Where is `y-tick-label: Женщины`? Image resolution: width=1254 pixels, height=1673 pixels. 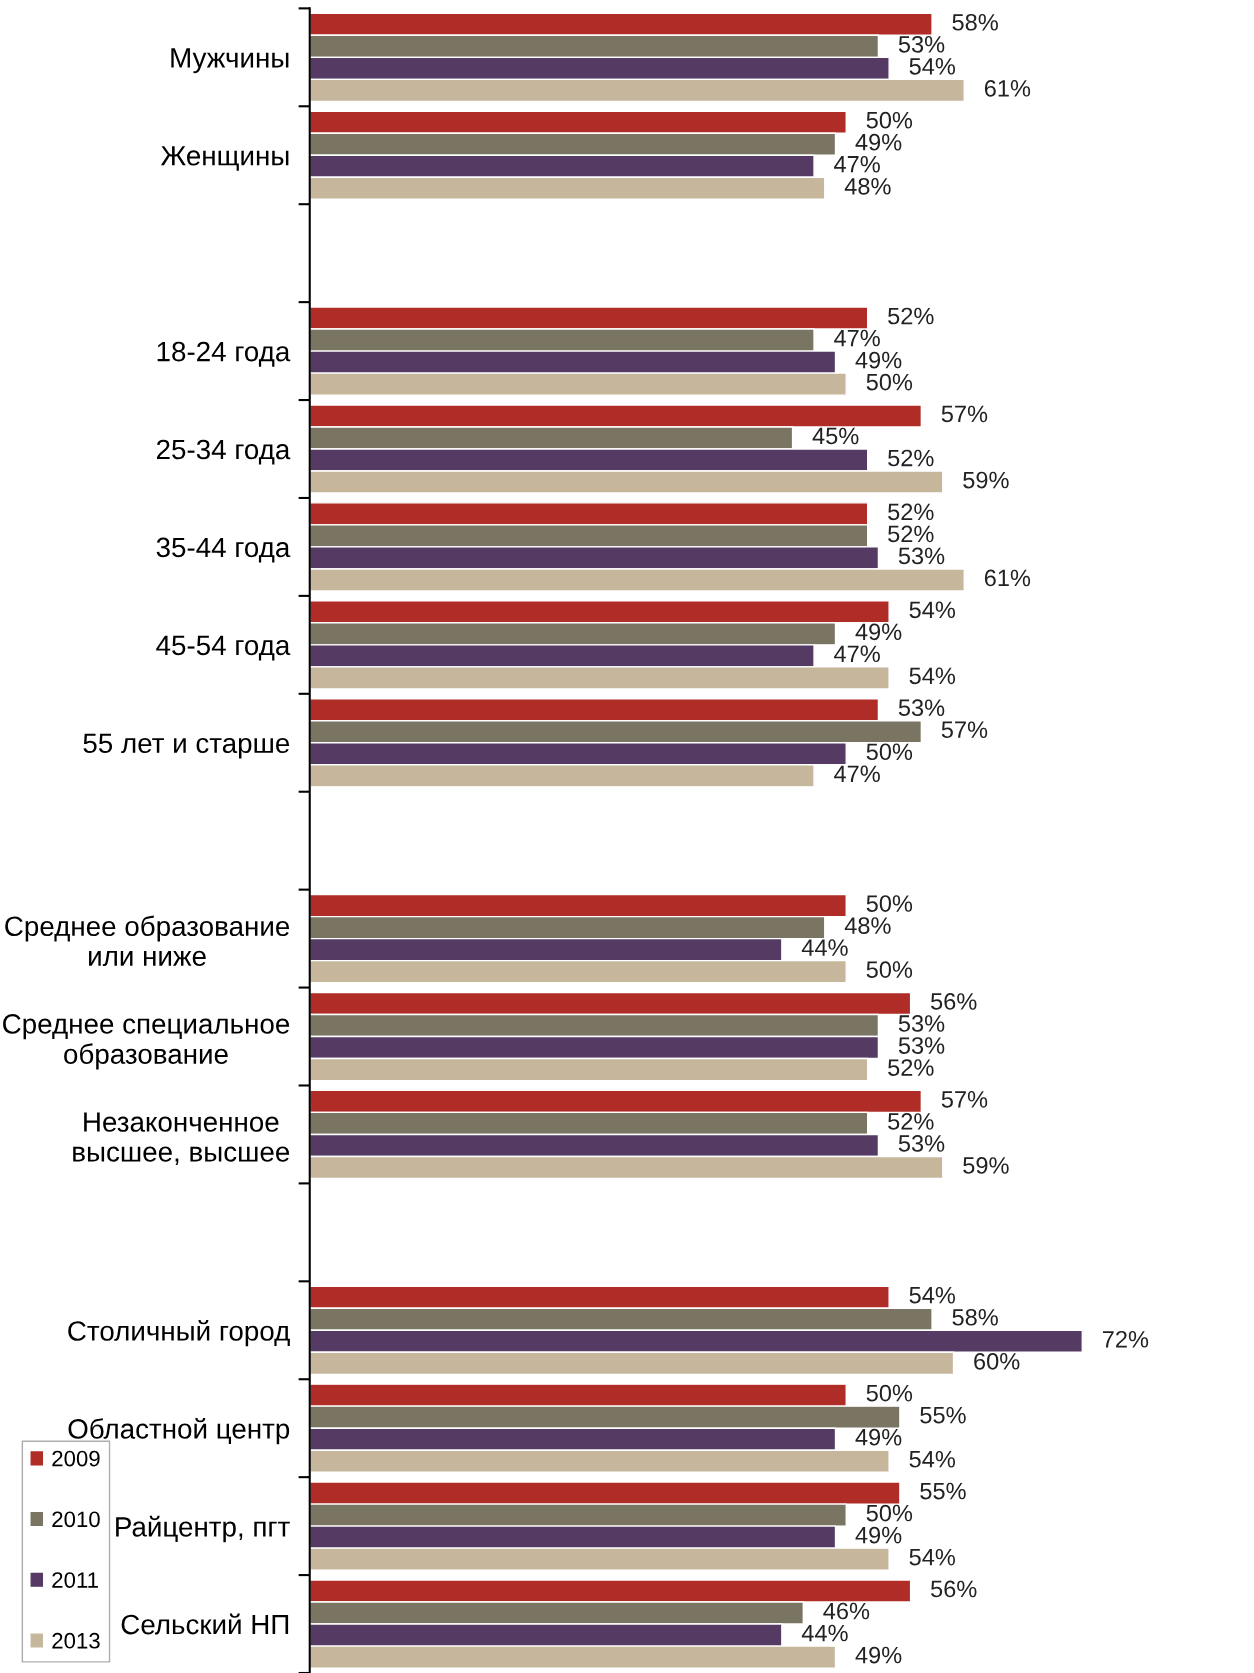
y-tick-label: Женщины is located at coordinates (224, 158).